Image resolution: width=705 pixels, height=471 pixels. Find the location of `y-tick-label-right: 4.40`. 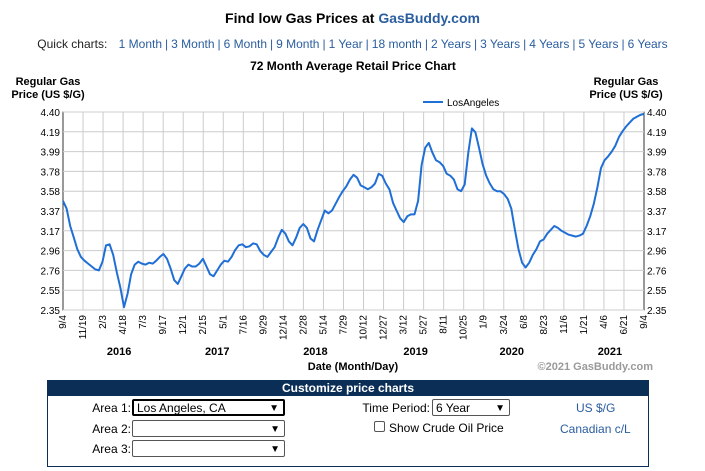

y-tick-label-right: 4.40 is located at coordinates (657, 113).